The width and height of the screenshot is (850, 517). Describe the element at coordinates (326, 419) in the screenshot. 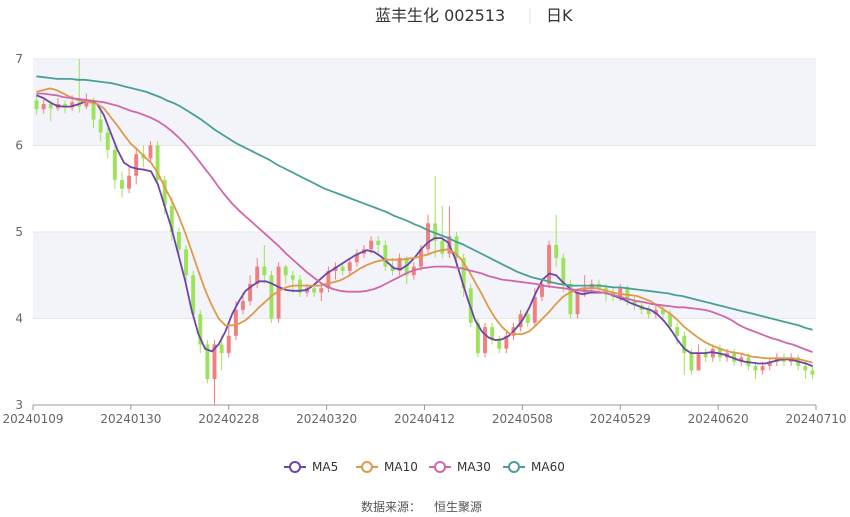

I see `x-tick-label: 20240320` at that location.